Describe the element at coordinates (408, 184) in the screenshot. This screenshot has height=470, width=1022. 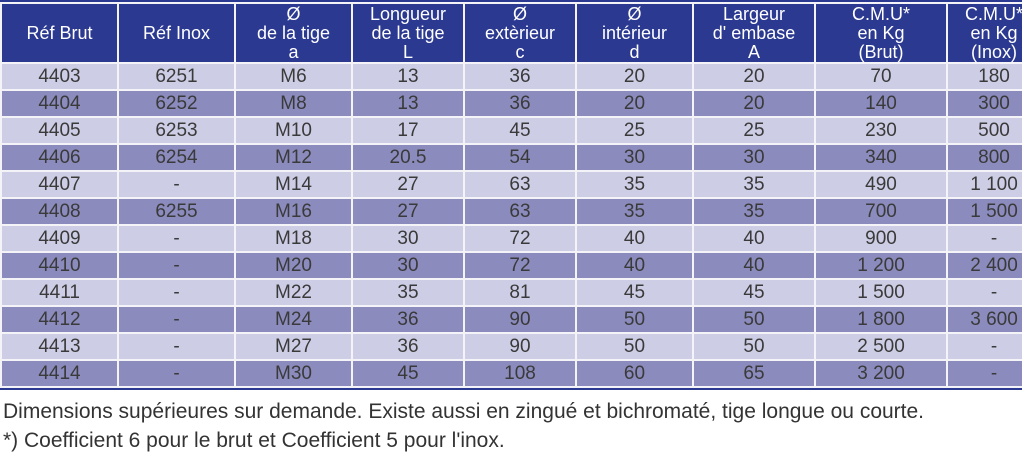
I see `table-cell: 27` at that location.